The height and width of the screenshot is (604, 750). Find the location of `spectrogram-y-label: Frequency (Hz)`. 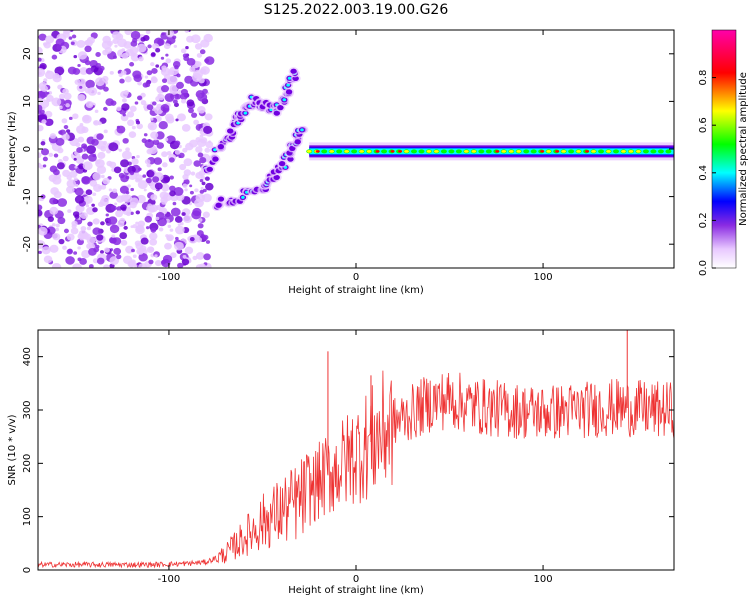

spectrogram-y-label: Frequency (Hz) is located at coordinates (12, 149).